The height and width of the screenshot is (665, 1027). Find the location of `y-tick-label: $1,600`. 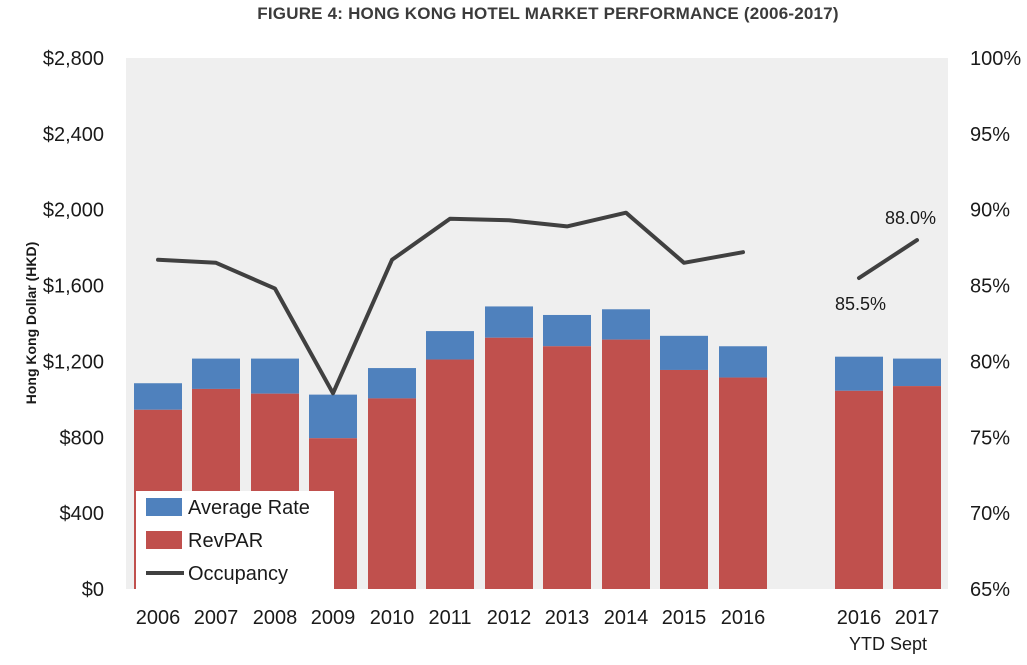

y-tick-label: $1,600 is located at coordinates (73, 287).